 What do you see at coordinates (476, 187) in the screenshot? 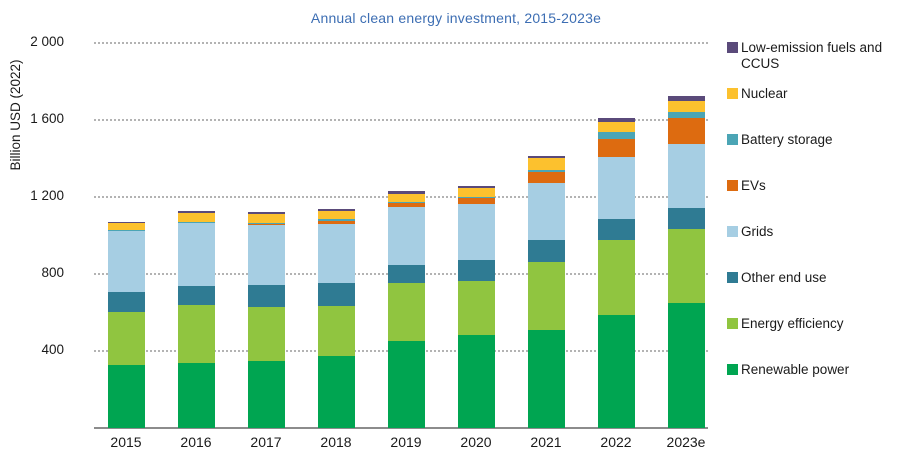
I see `bar-segment-low-emission-fuels-and-ccus-2020` at bounding box center [476, 187].